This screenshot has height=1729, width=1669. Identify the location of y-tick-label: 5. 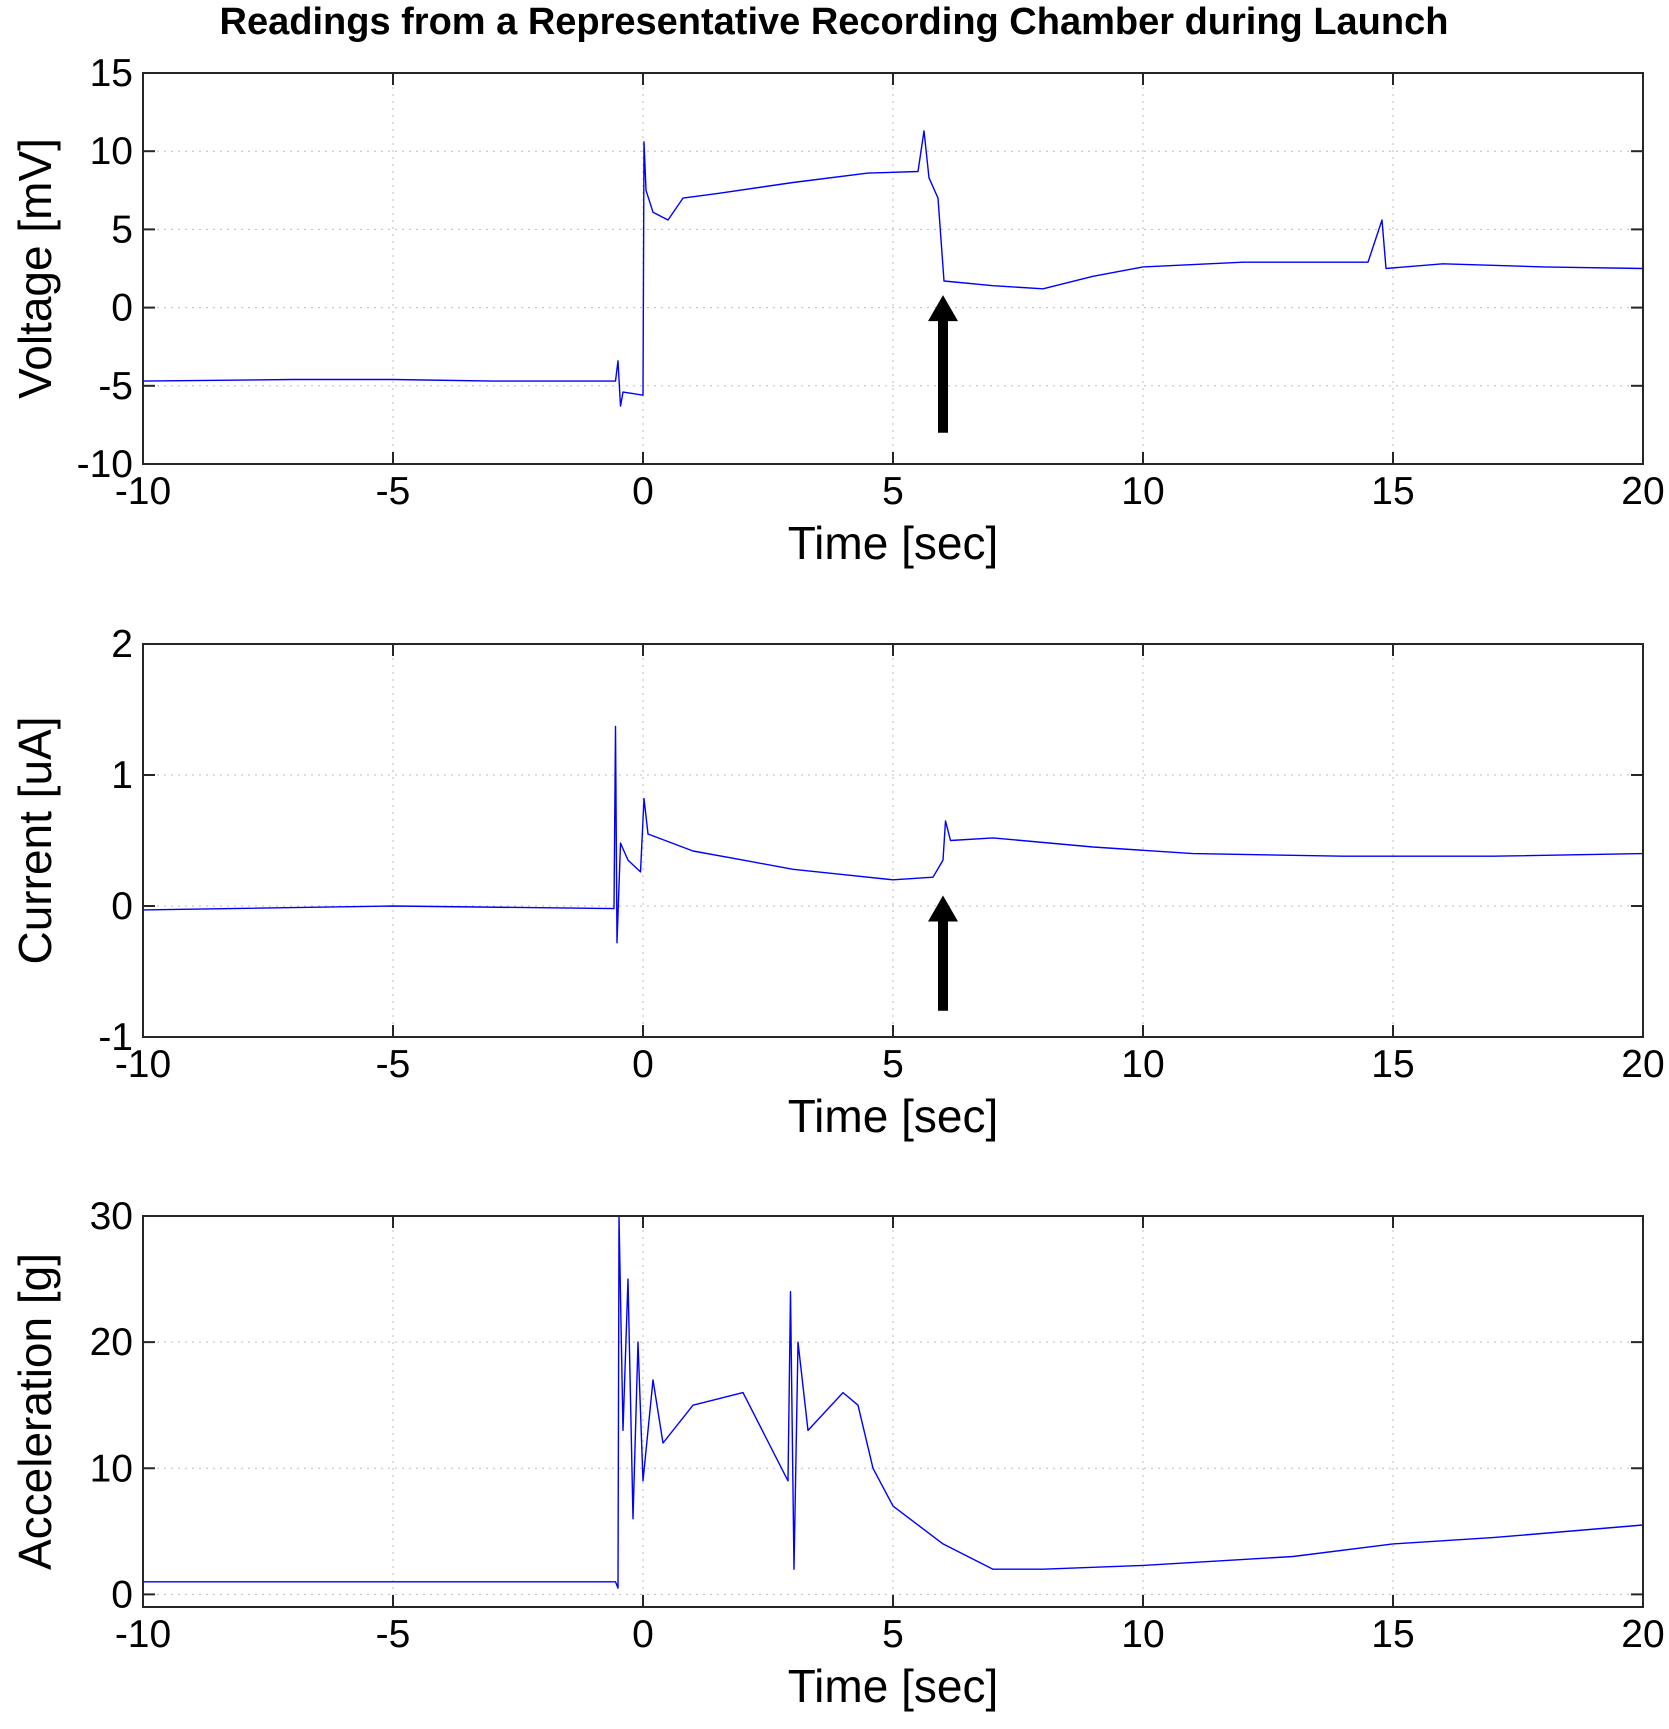
(122, 229).